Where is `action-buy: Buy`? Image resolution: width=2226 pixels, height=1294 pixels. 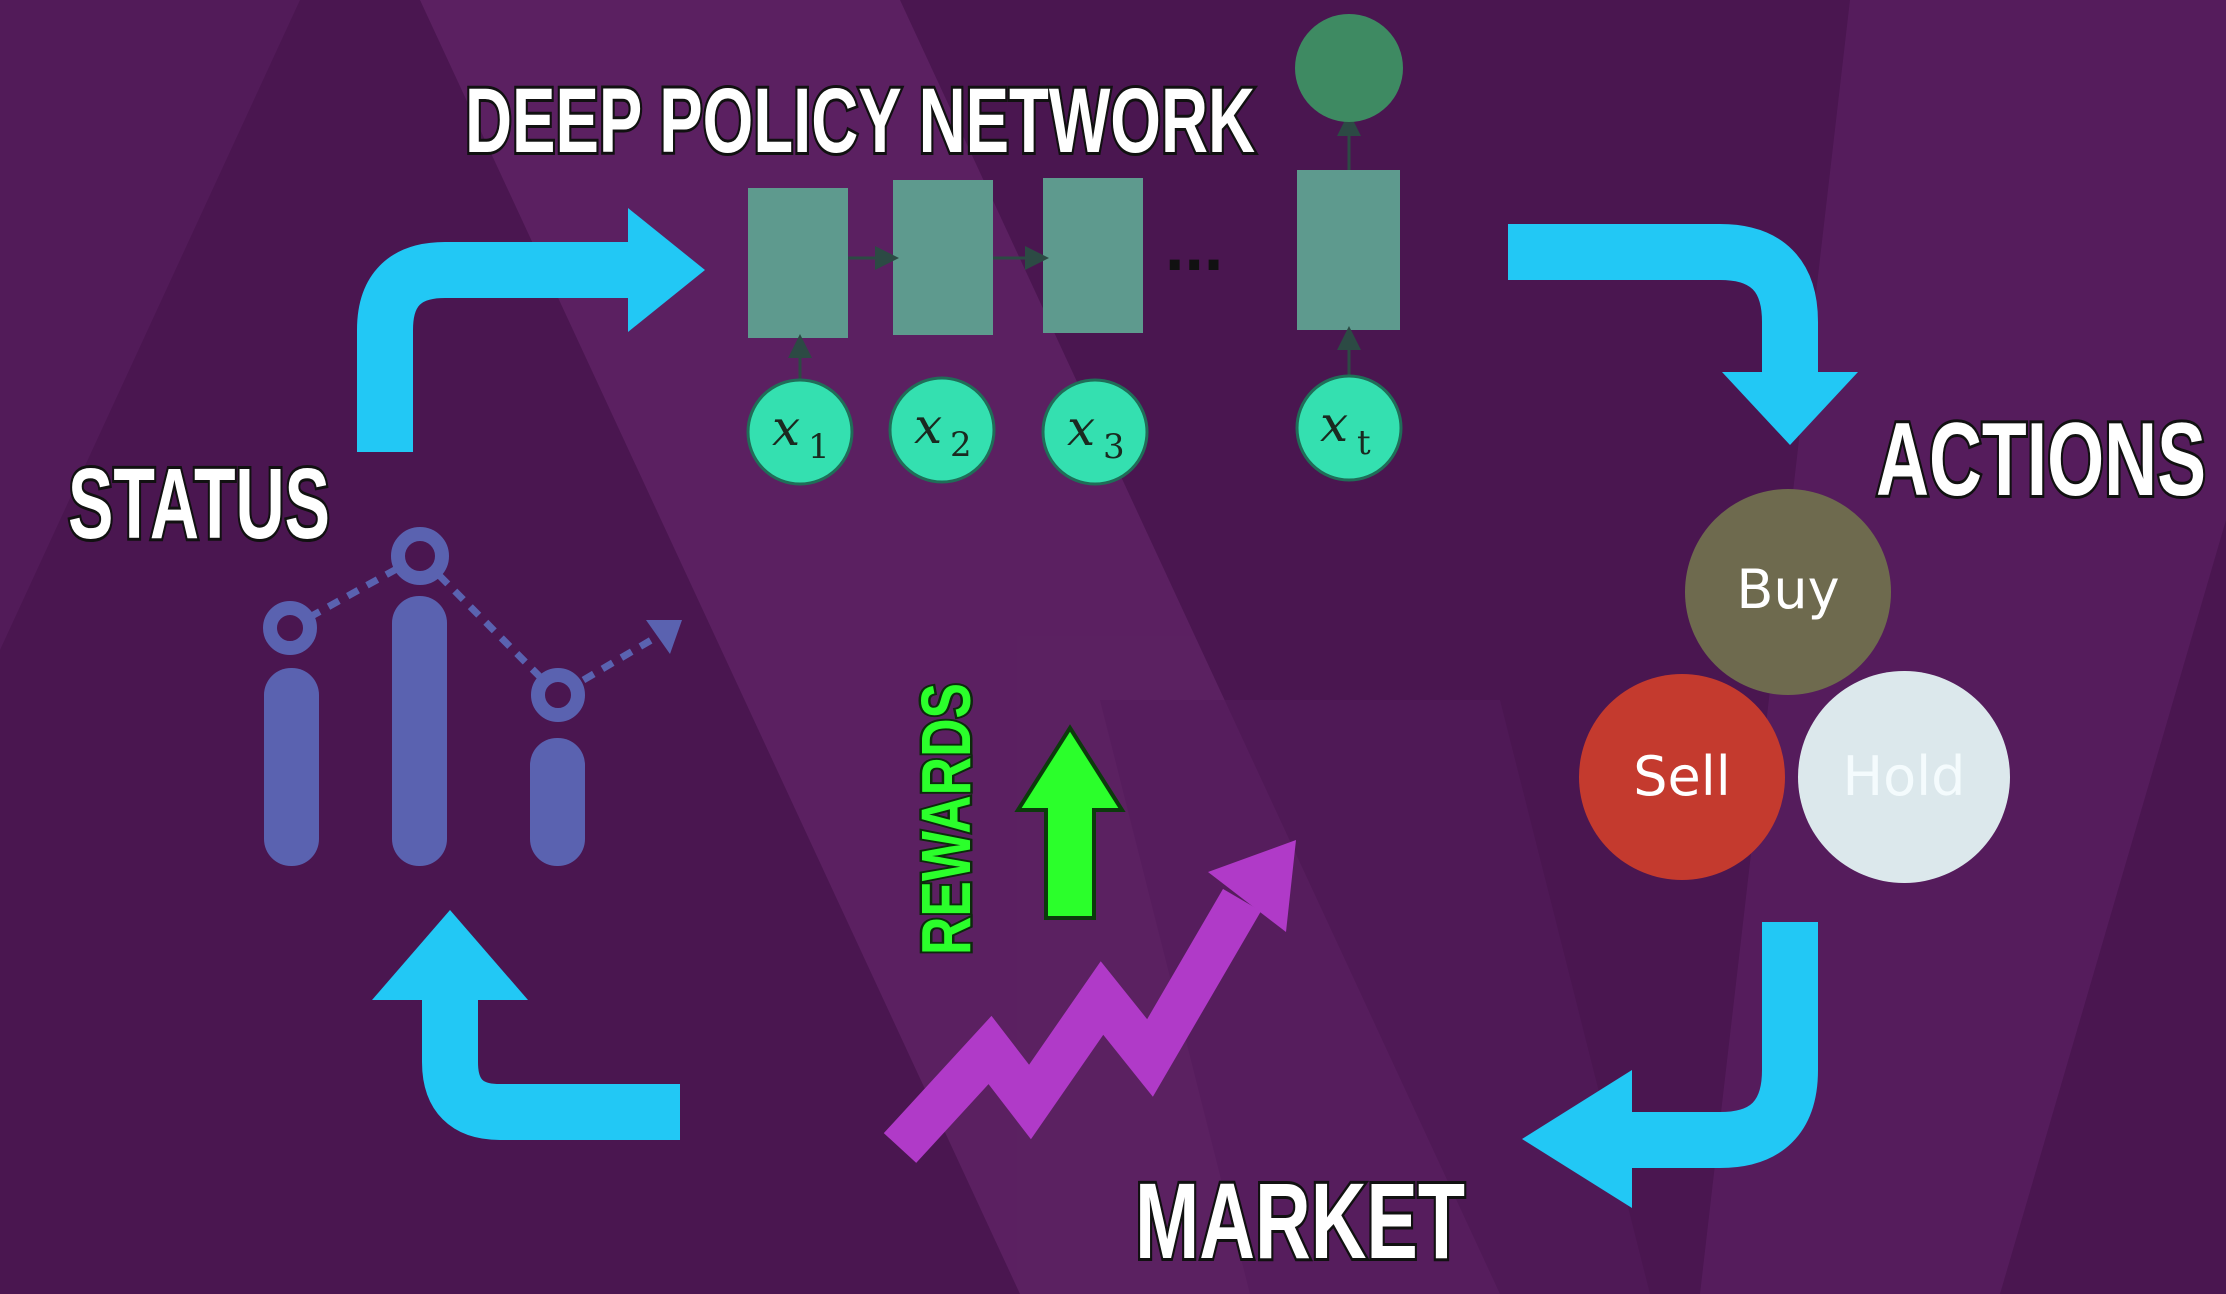
action-buy: Buy is located at coordinates (1788, 592).